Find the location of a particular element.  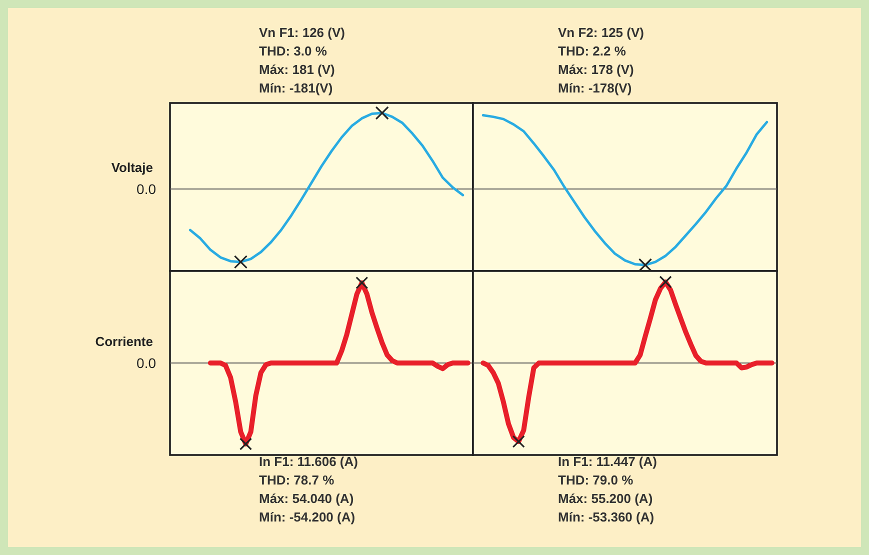

text: Máx: 55.200 (A) is located at coordinates (605, 498).